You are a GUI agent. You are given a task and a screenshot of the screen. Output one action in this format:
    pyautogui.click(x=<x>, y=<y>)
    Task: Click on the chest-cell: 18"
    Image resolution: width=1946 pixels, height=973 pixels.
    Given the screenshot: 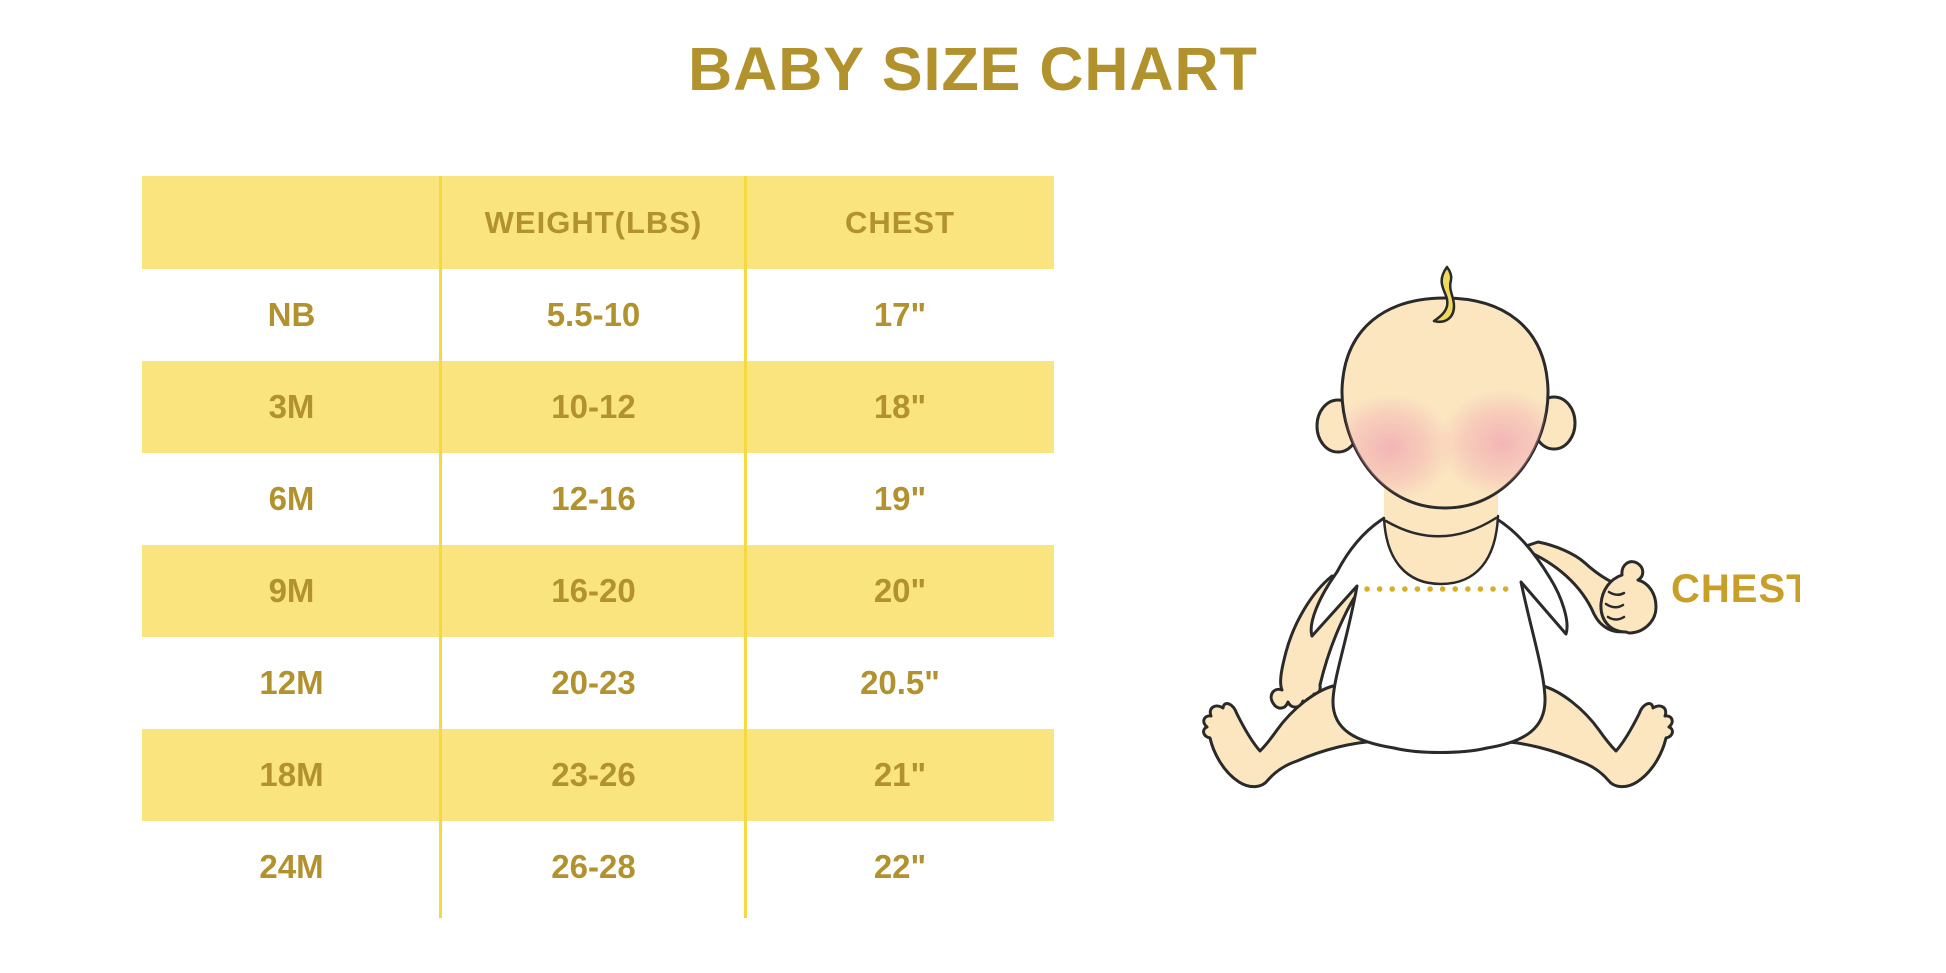 What is the action you would take?
    pyautogui.click(x=900, y=406)
    